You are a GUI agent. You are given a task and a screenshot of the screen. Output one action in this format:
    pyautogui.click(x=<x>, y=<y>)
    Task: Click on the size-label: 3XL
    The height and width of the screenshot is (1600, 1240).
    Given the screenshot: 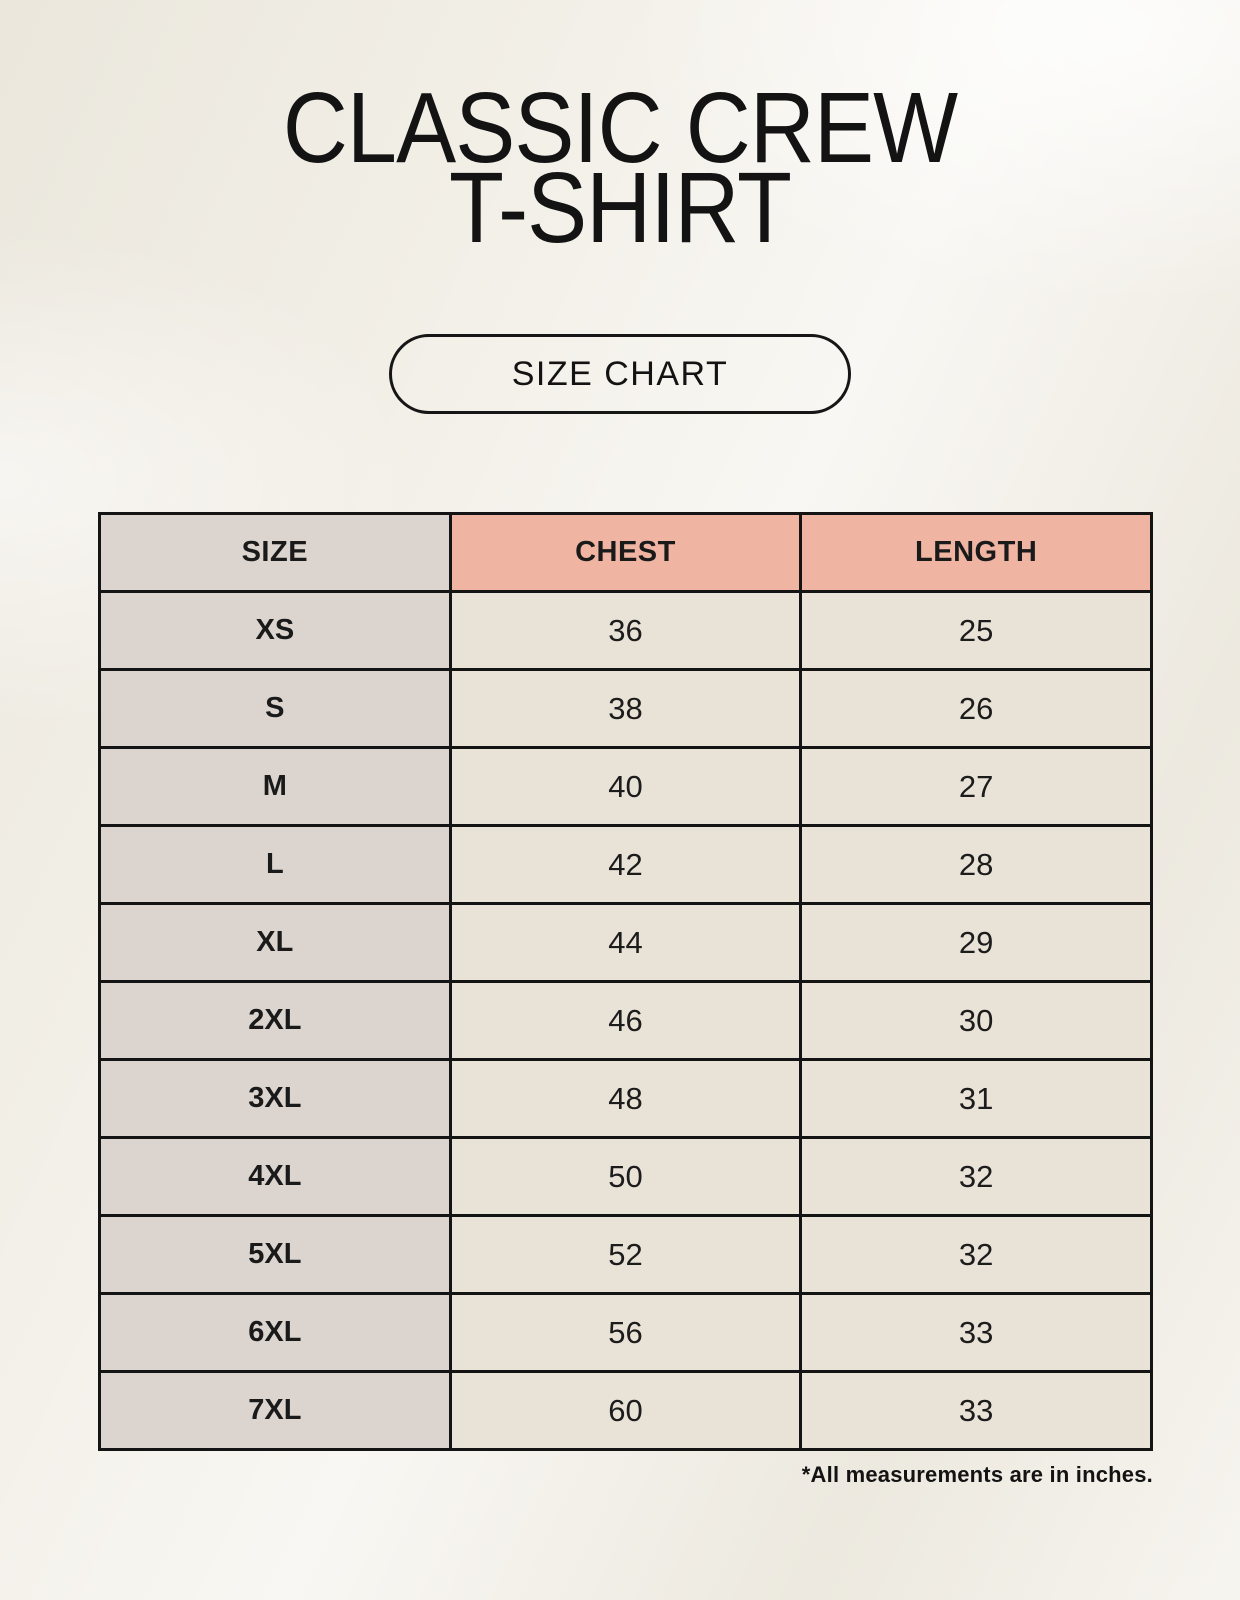 What is the action you would take?
    pyautogui.click(x=275, y=1098)
    